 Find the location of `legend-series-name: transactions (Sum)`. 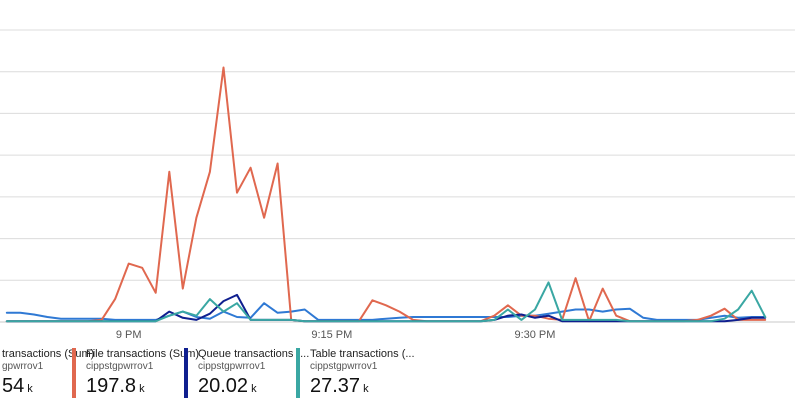

legend-series-name: transactions (Sum) is located at coordinates (48, 354).